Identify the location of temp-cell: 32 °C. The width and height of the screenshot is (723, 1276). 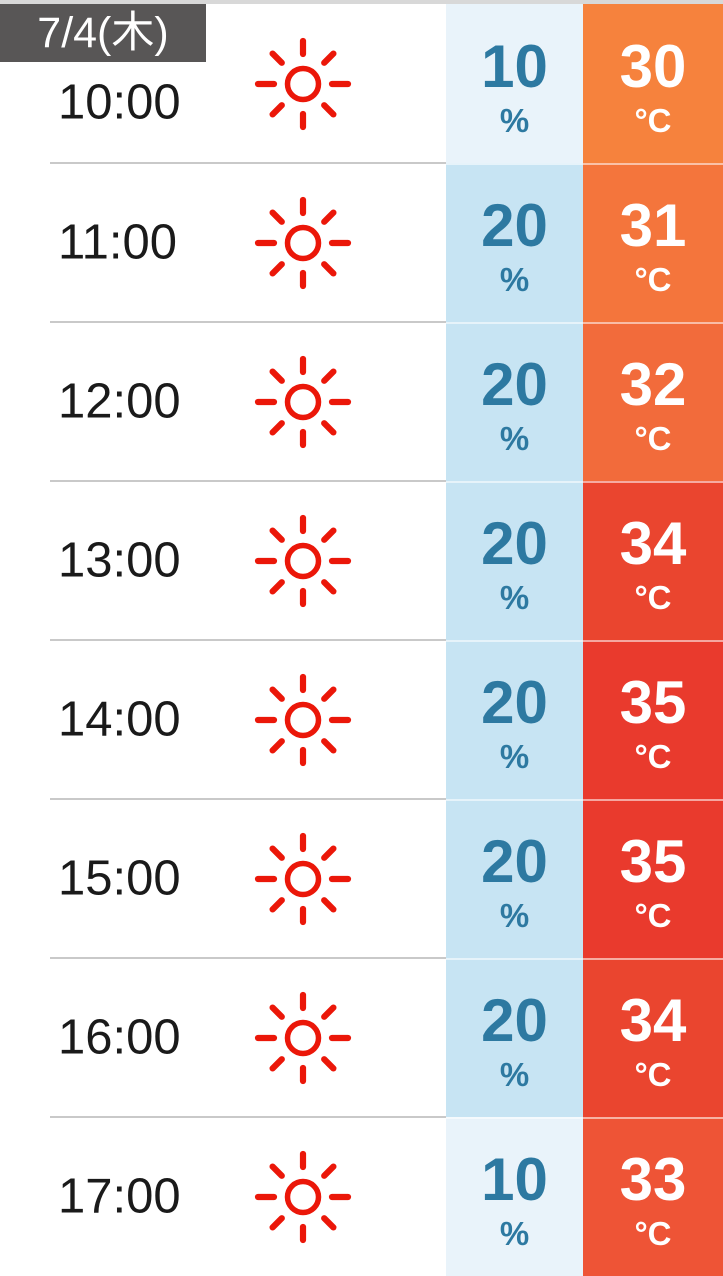
(653, 401).